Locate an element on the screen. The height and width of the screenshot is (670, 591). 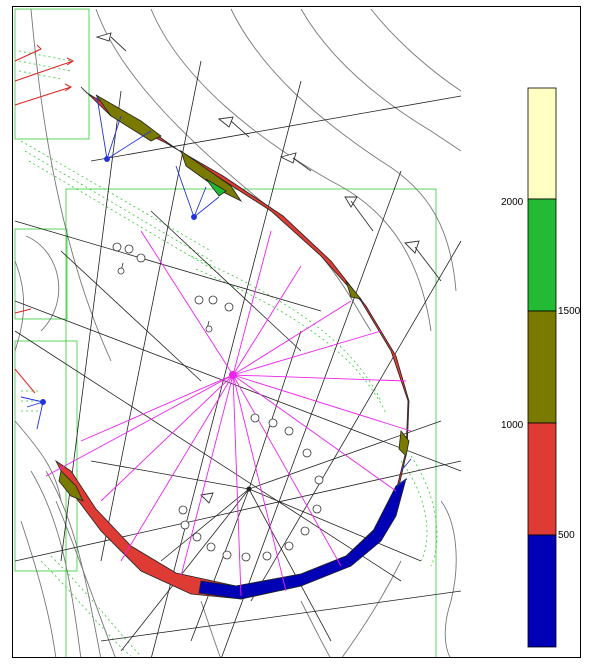
center-node is located at coordinates (249, 489).